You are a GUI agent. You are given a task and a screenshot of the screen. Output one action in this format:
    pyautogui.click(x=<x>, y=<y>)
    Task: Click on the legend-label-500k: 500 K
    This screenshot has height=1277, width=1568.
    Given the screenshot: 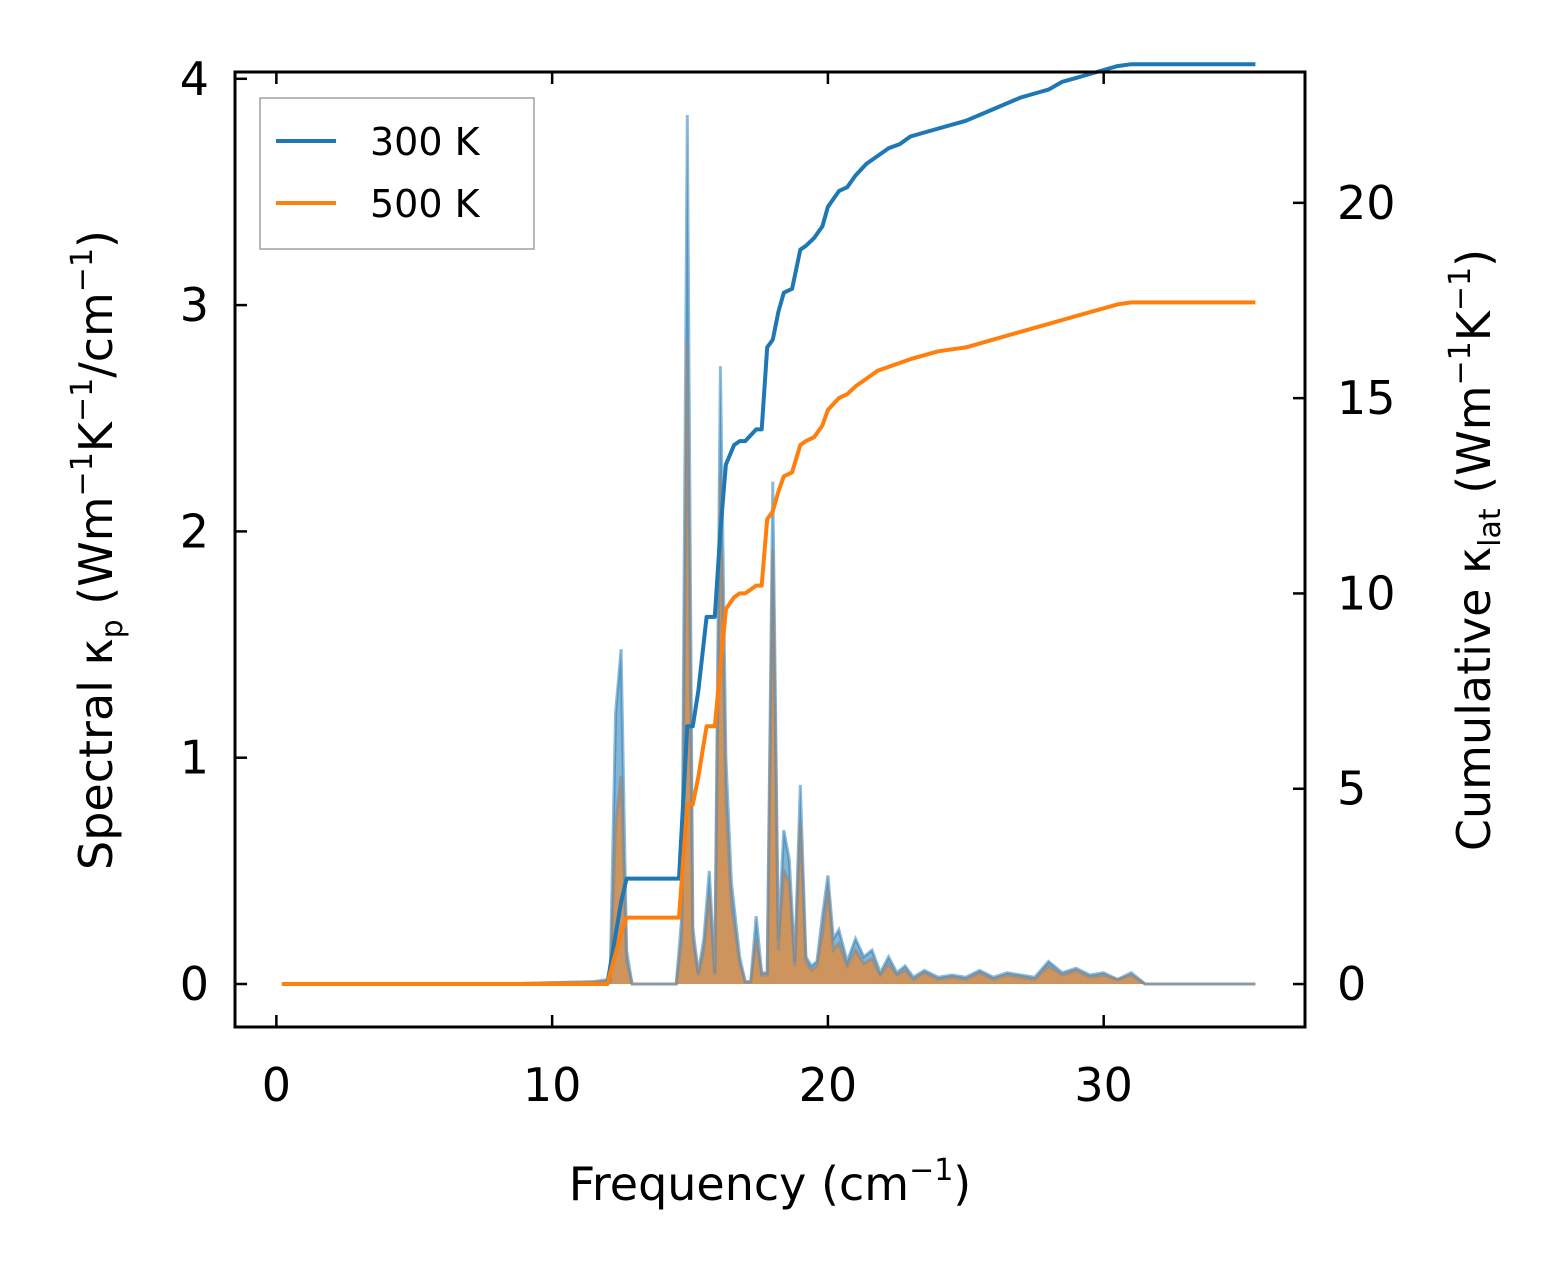 What is the action you would take?
    pyautogui.click(x=425, y=204)
    